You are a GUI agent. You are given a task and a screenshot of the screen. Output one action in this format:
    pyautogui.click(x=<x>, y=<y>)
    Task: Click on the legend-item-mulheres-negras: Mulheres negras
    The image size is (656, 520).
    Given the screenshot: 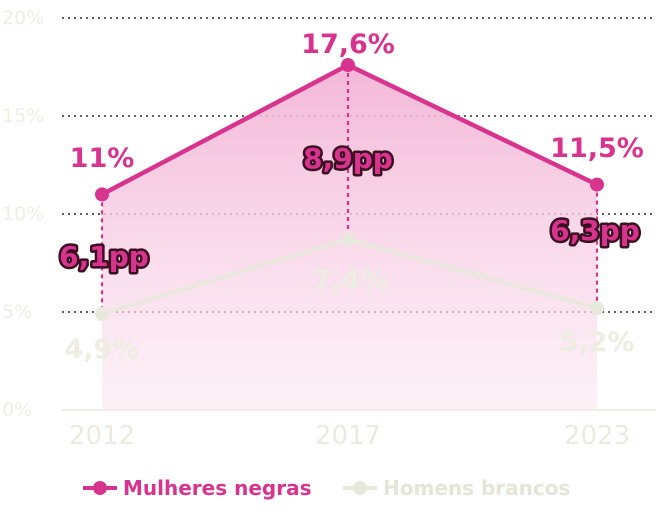 What is the action you would take?
    pyautogui.click(x=197, y=488)
    